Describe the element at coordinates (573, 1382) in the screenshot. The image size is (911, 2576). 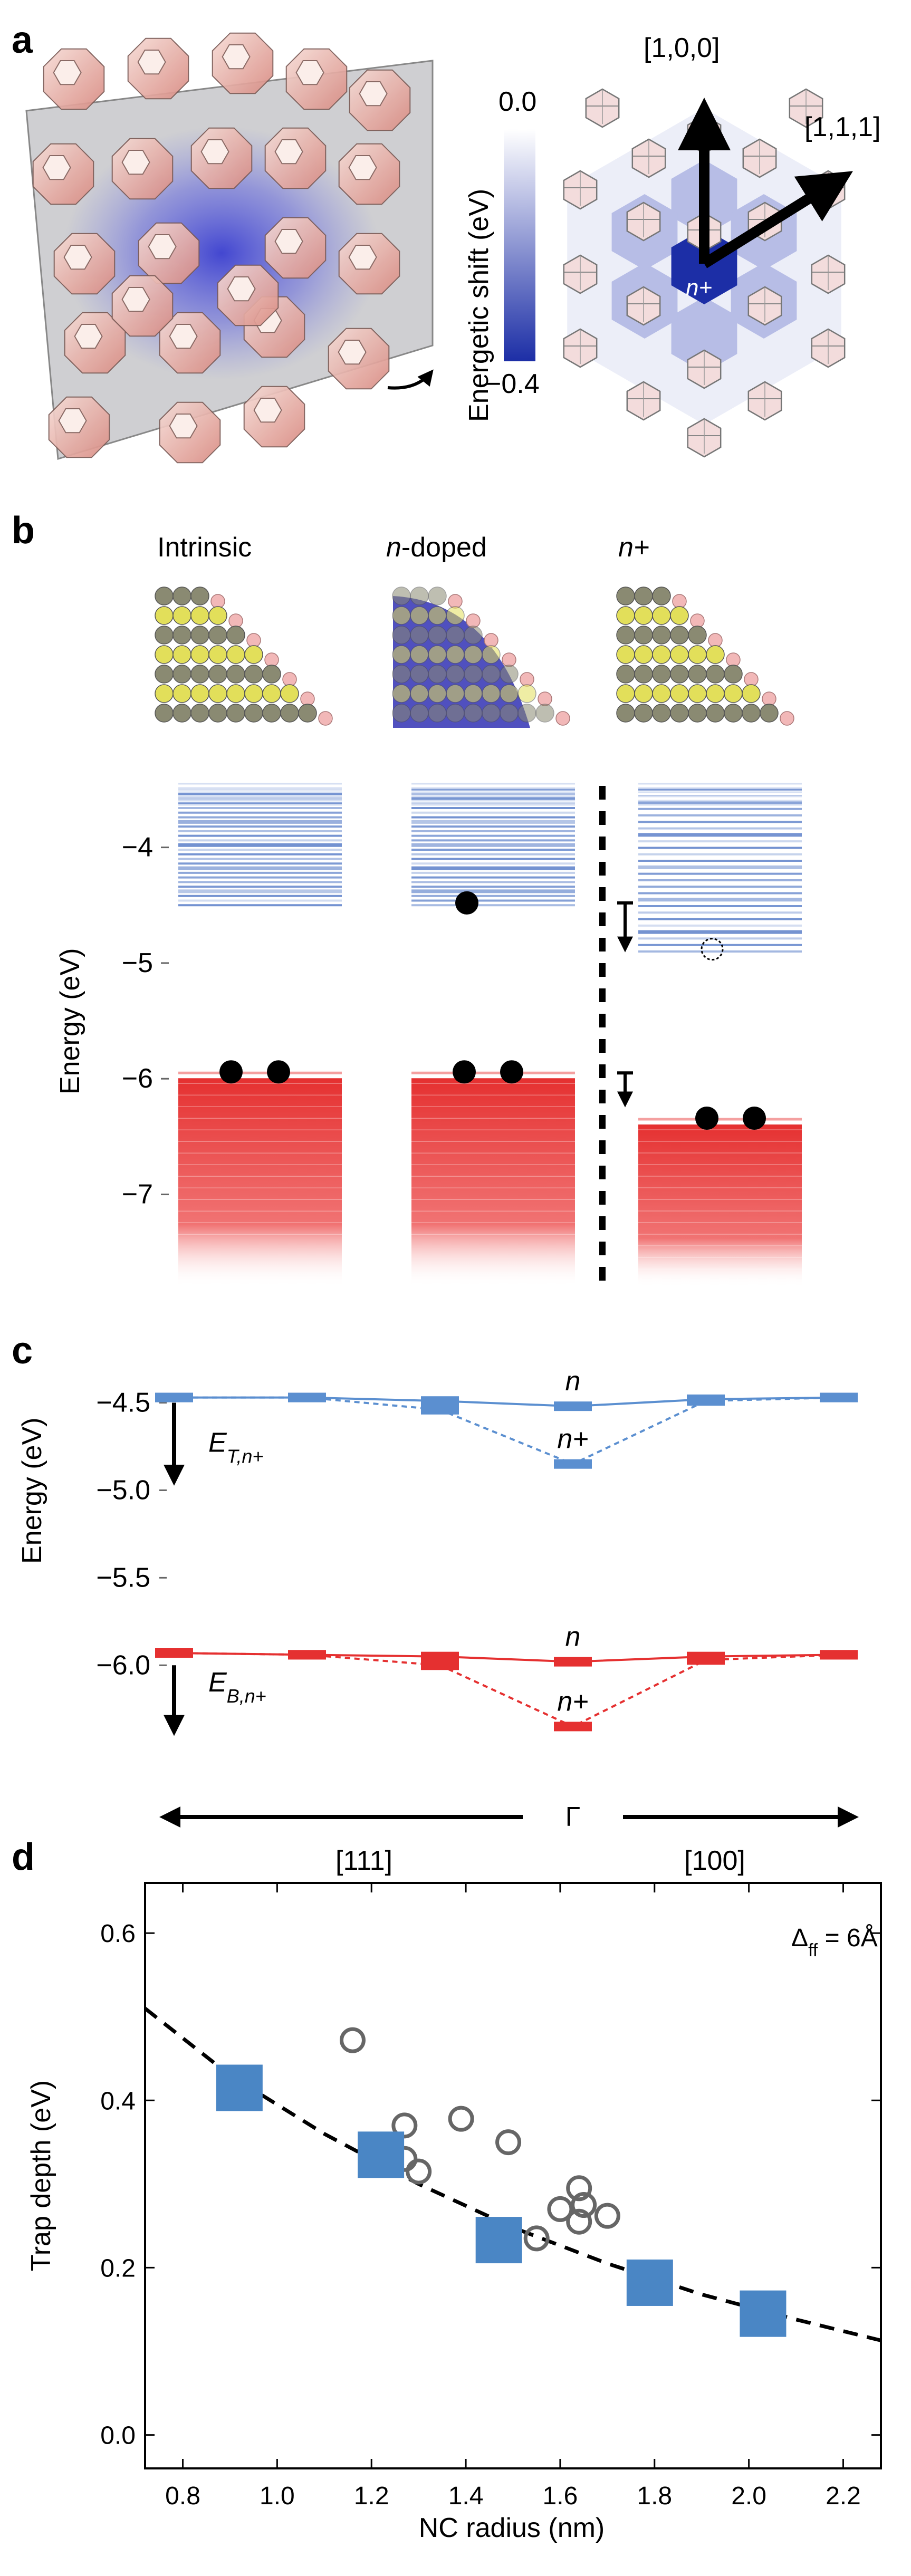
I see `label-n-top: n` at that location.